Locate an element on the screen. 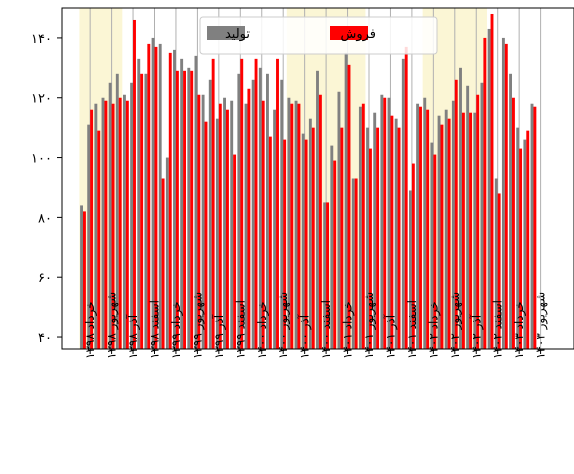 This screenshot has height=474, width=574. x-tick-label-6: آذر ۱۳۹۹ is located at coordinates (219, 336).